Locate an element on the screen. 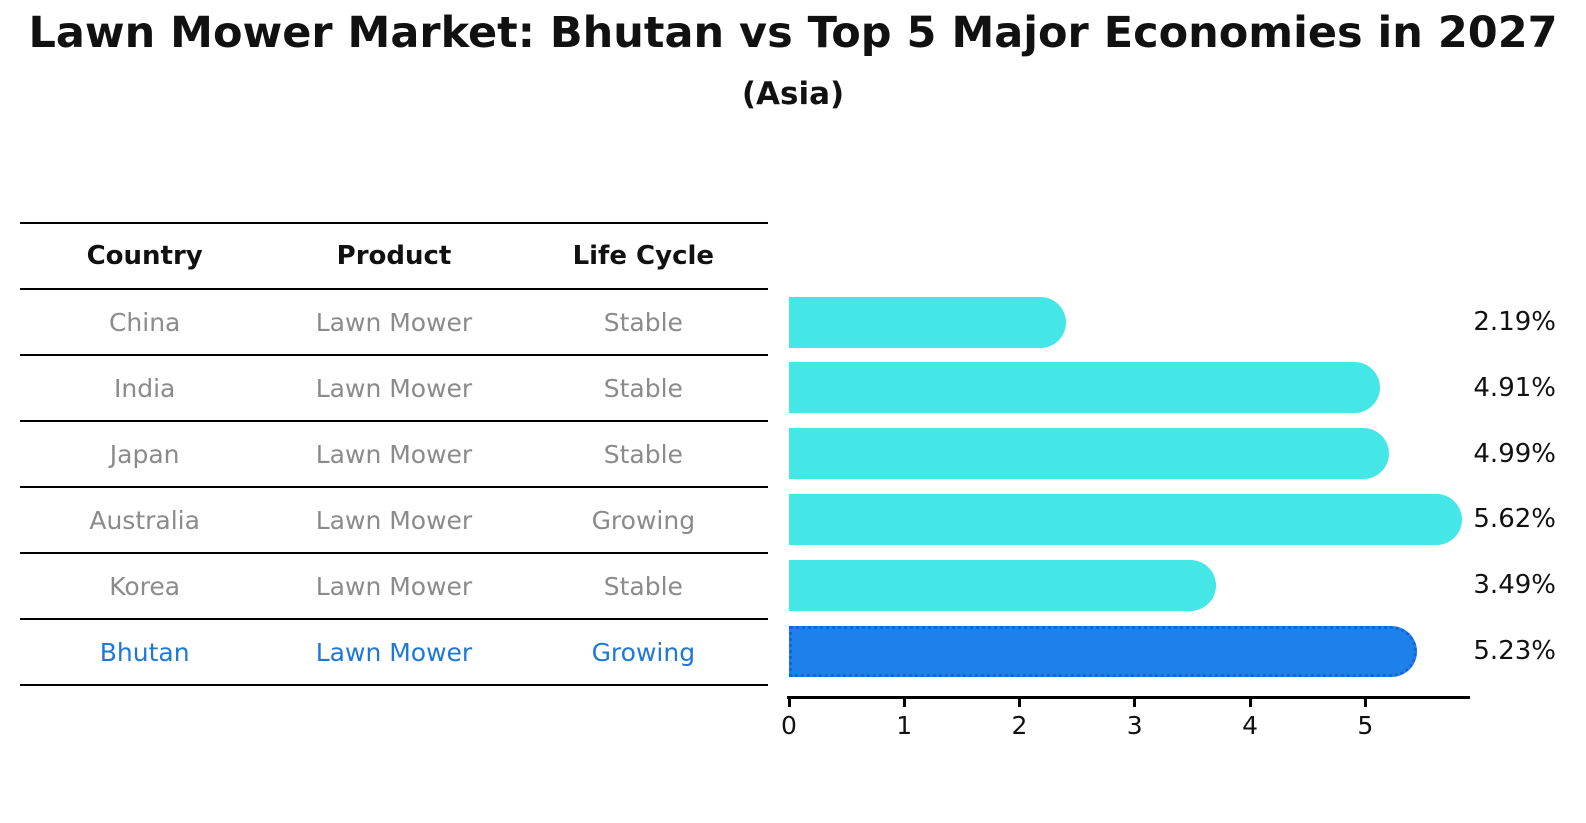 Image resolution: width=1586 pixels, height=823 pixels. cell-country: Japan is located at coordinates (144, 454).